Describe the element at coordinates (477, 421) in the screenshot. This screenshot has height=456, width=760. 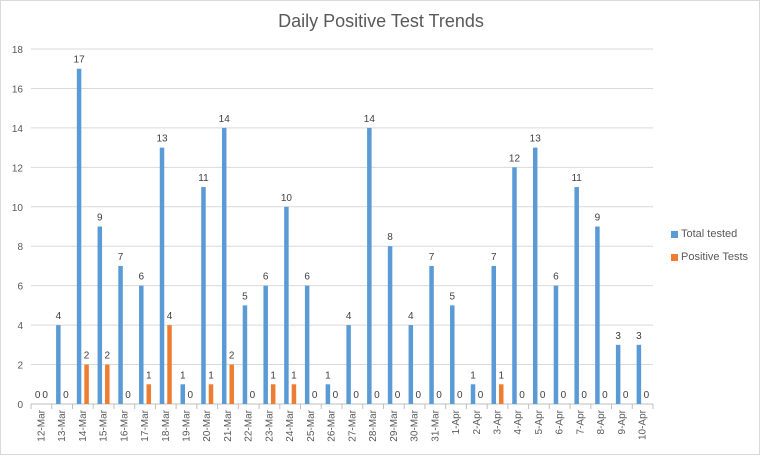
I see `x-tick-label: 2-Apr` at that location.